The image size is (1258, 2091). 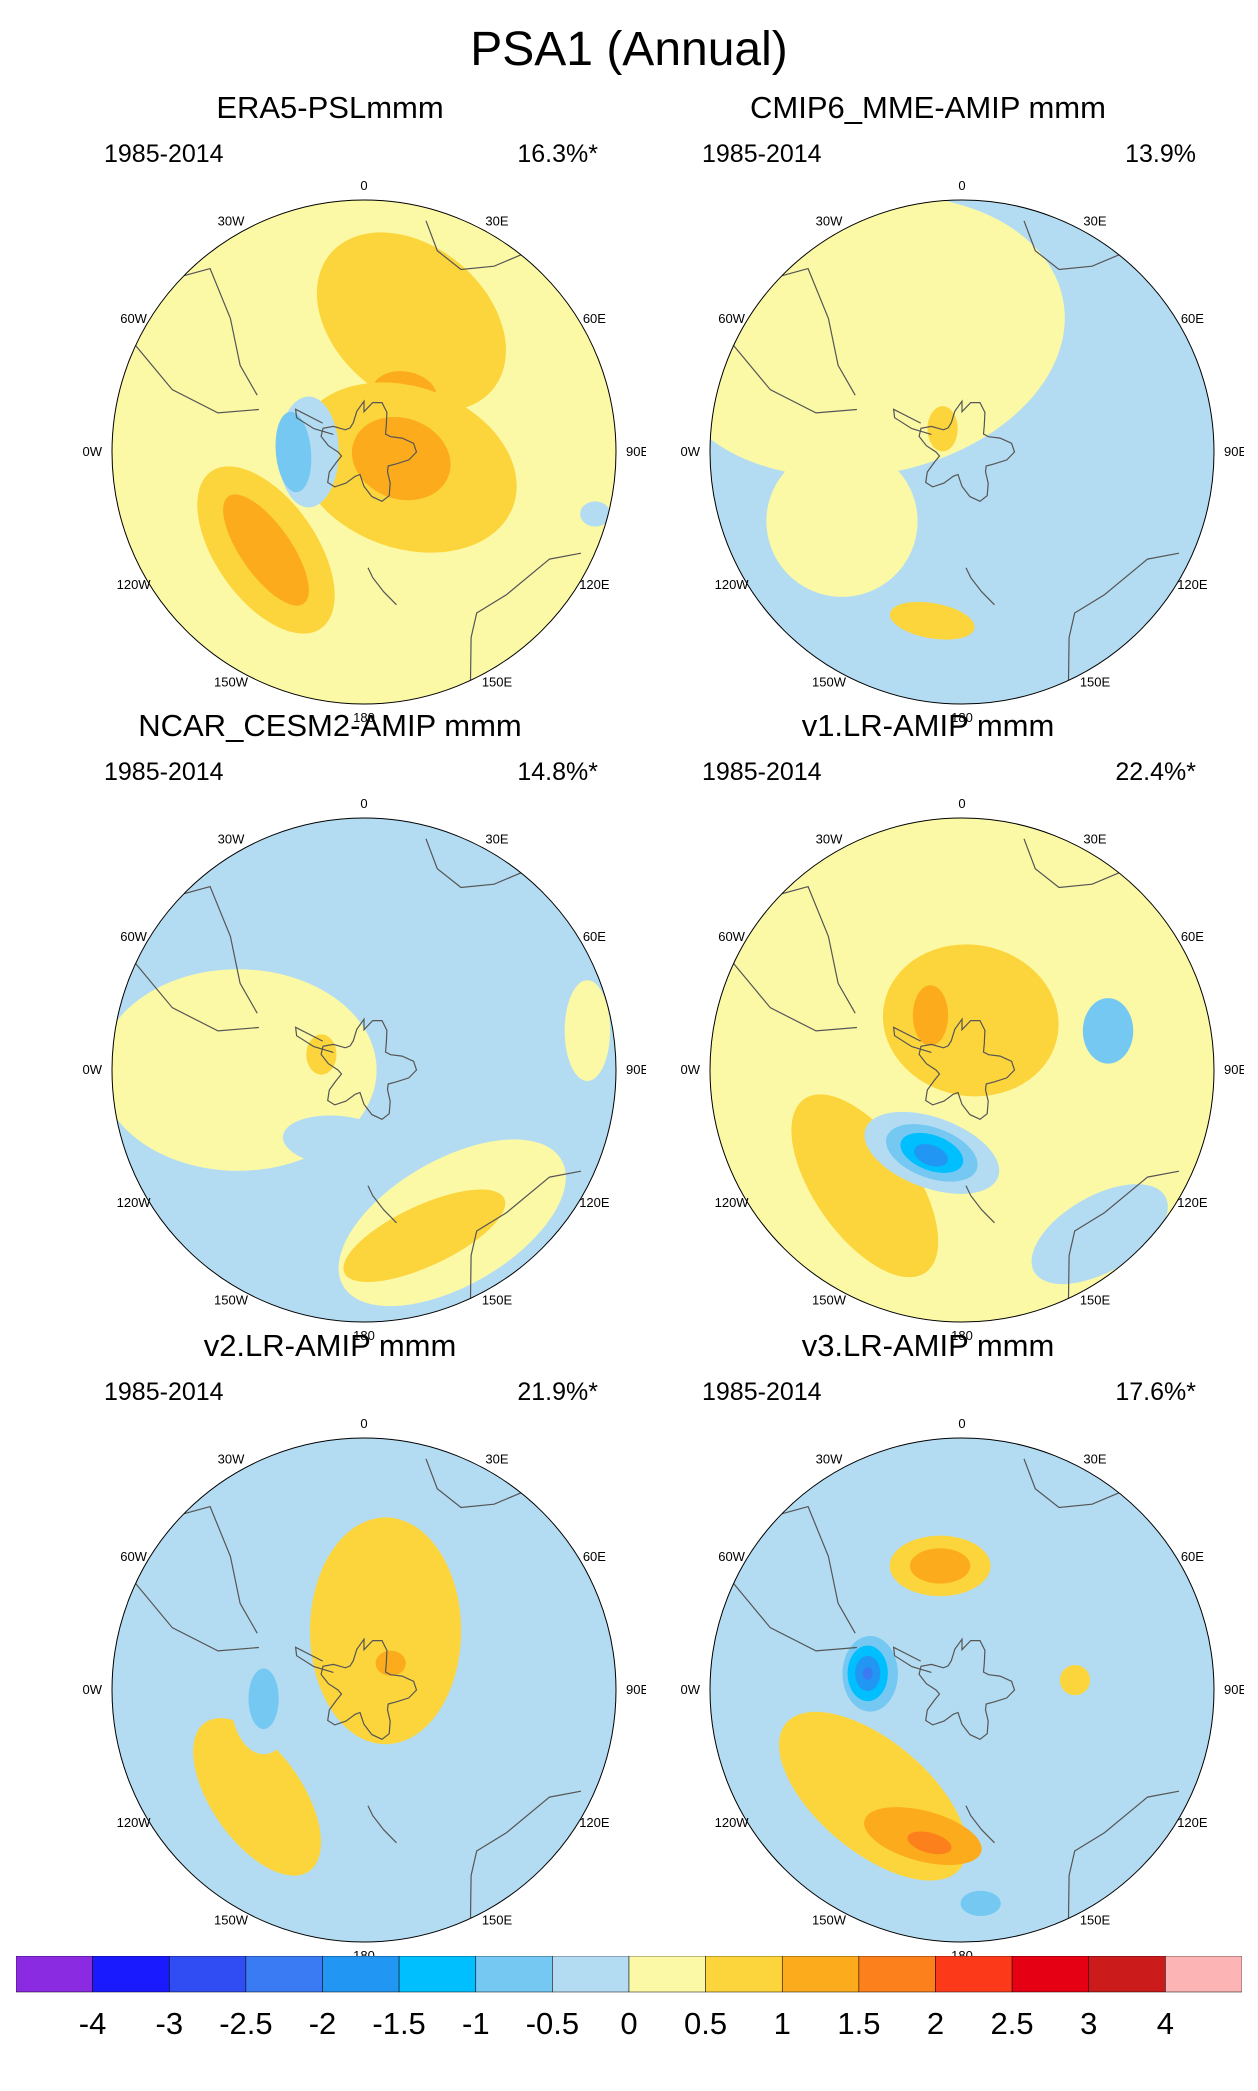 I want to click on colorbar-label: 2, so click(x=935, y=2023).